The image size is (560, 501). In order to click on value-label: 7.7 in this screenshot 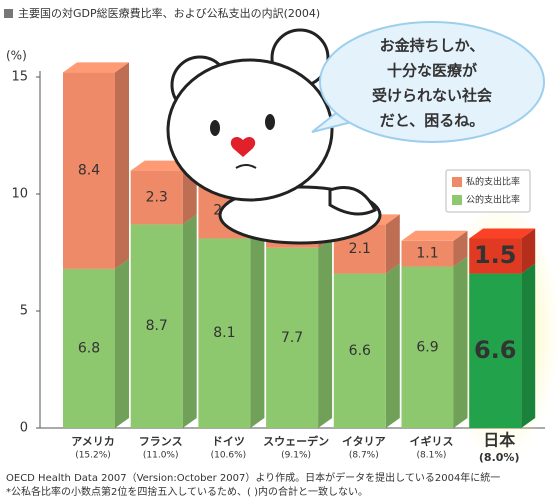, I will do `click(292, 338)`.